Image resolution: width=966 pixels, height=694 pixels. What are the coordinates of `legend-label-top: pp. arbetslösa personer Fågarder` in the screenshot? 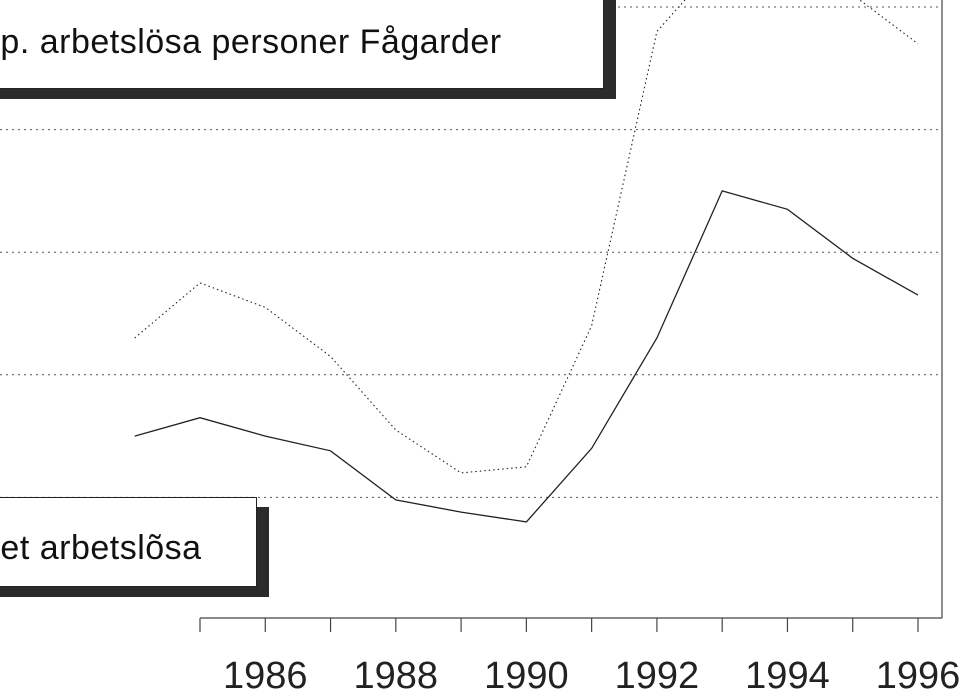 It's located at (251, 42).